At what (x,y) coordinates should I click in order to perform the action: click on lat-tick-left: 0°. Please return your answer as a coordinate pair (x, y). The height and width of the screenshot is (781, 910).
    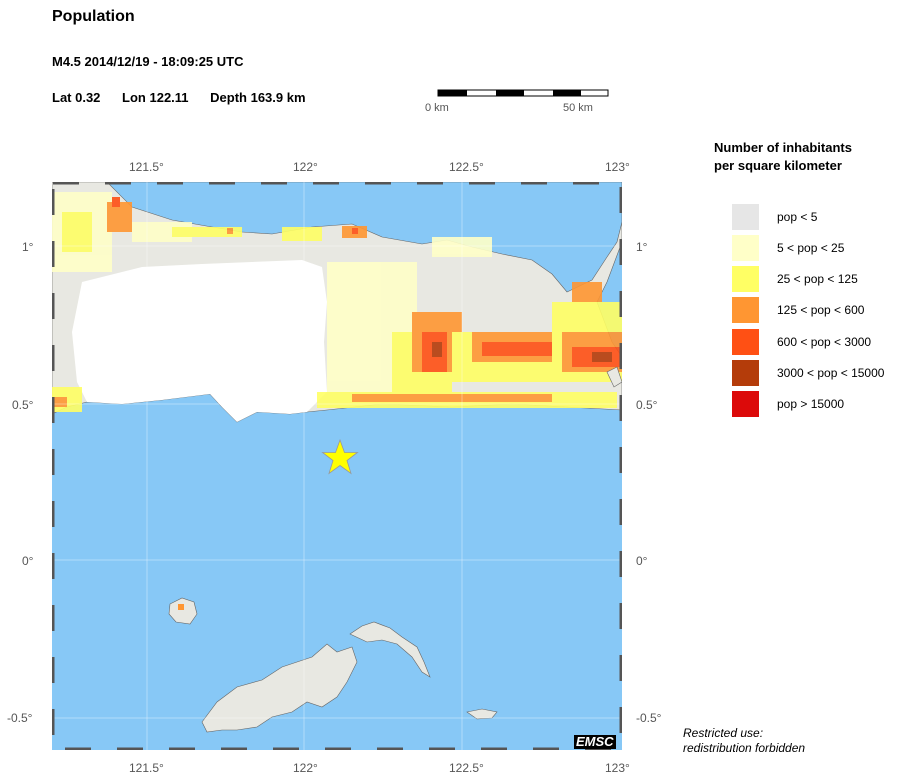
    Looking at the image, I should click on (28, 561).